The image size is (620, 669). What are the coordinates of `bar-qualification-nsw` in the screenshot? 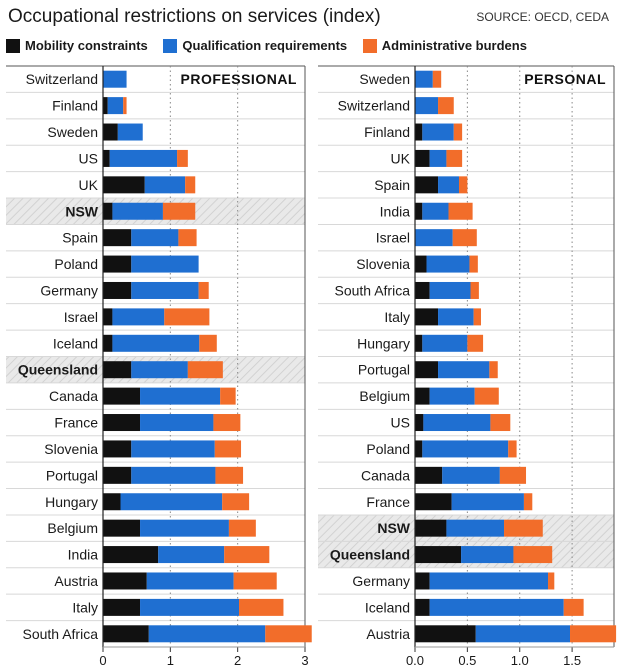 It's located at (137, 211).